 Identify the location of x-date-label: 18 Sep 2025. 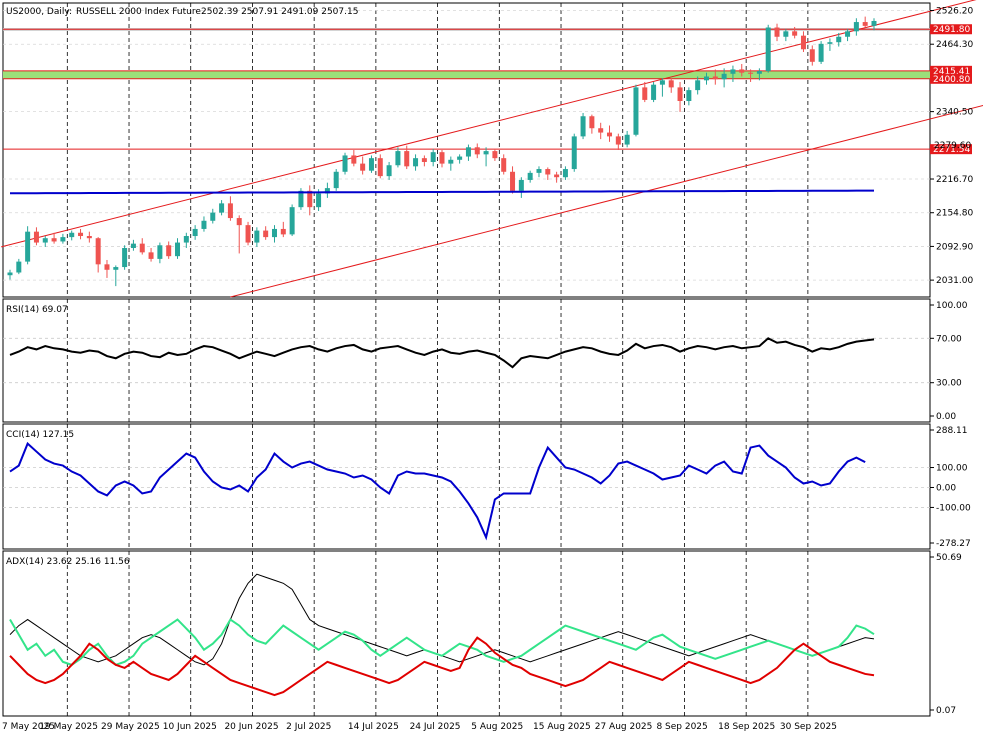
(746, 727).